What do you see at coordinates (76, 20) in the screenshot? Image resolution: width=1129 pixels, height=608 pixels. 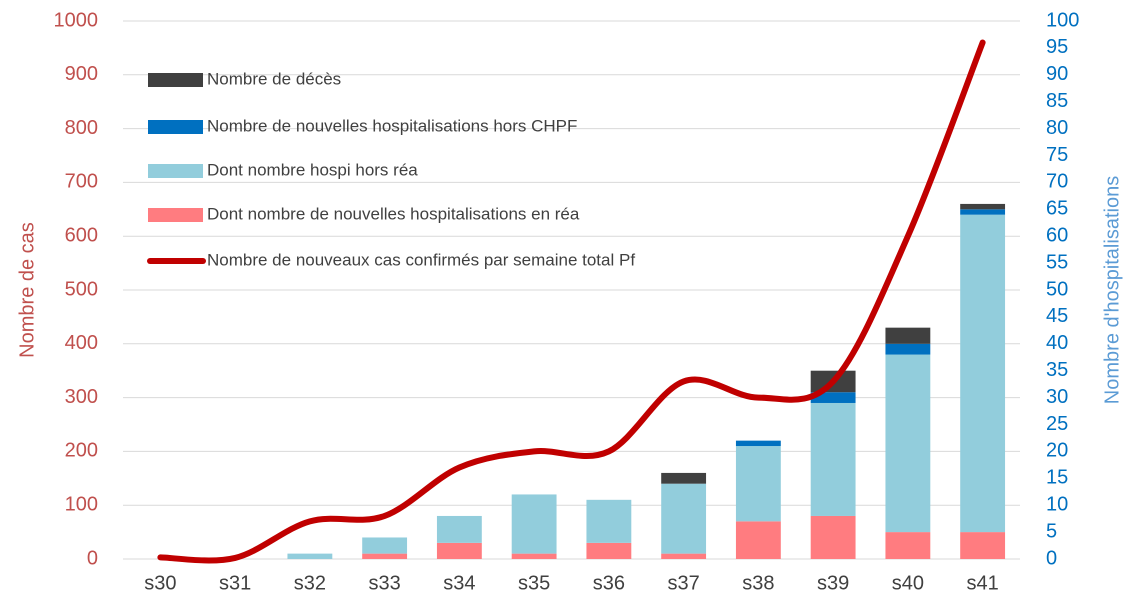 I see `y-tick-label: 1000` at bounding box center [76, 20].